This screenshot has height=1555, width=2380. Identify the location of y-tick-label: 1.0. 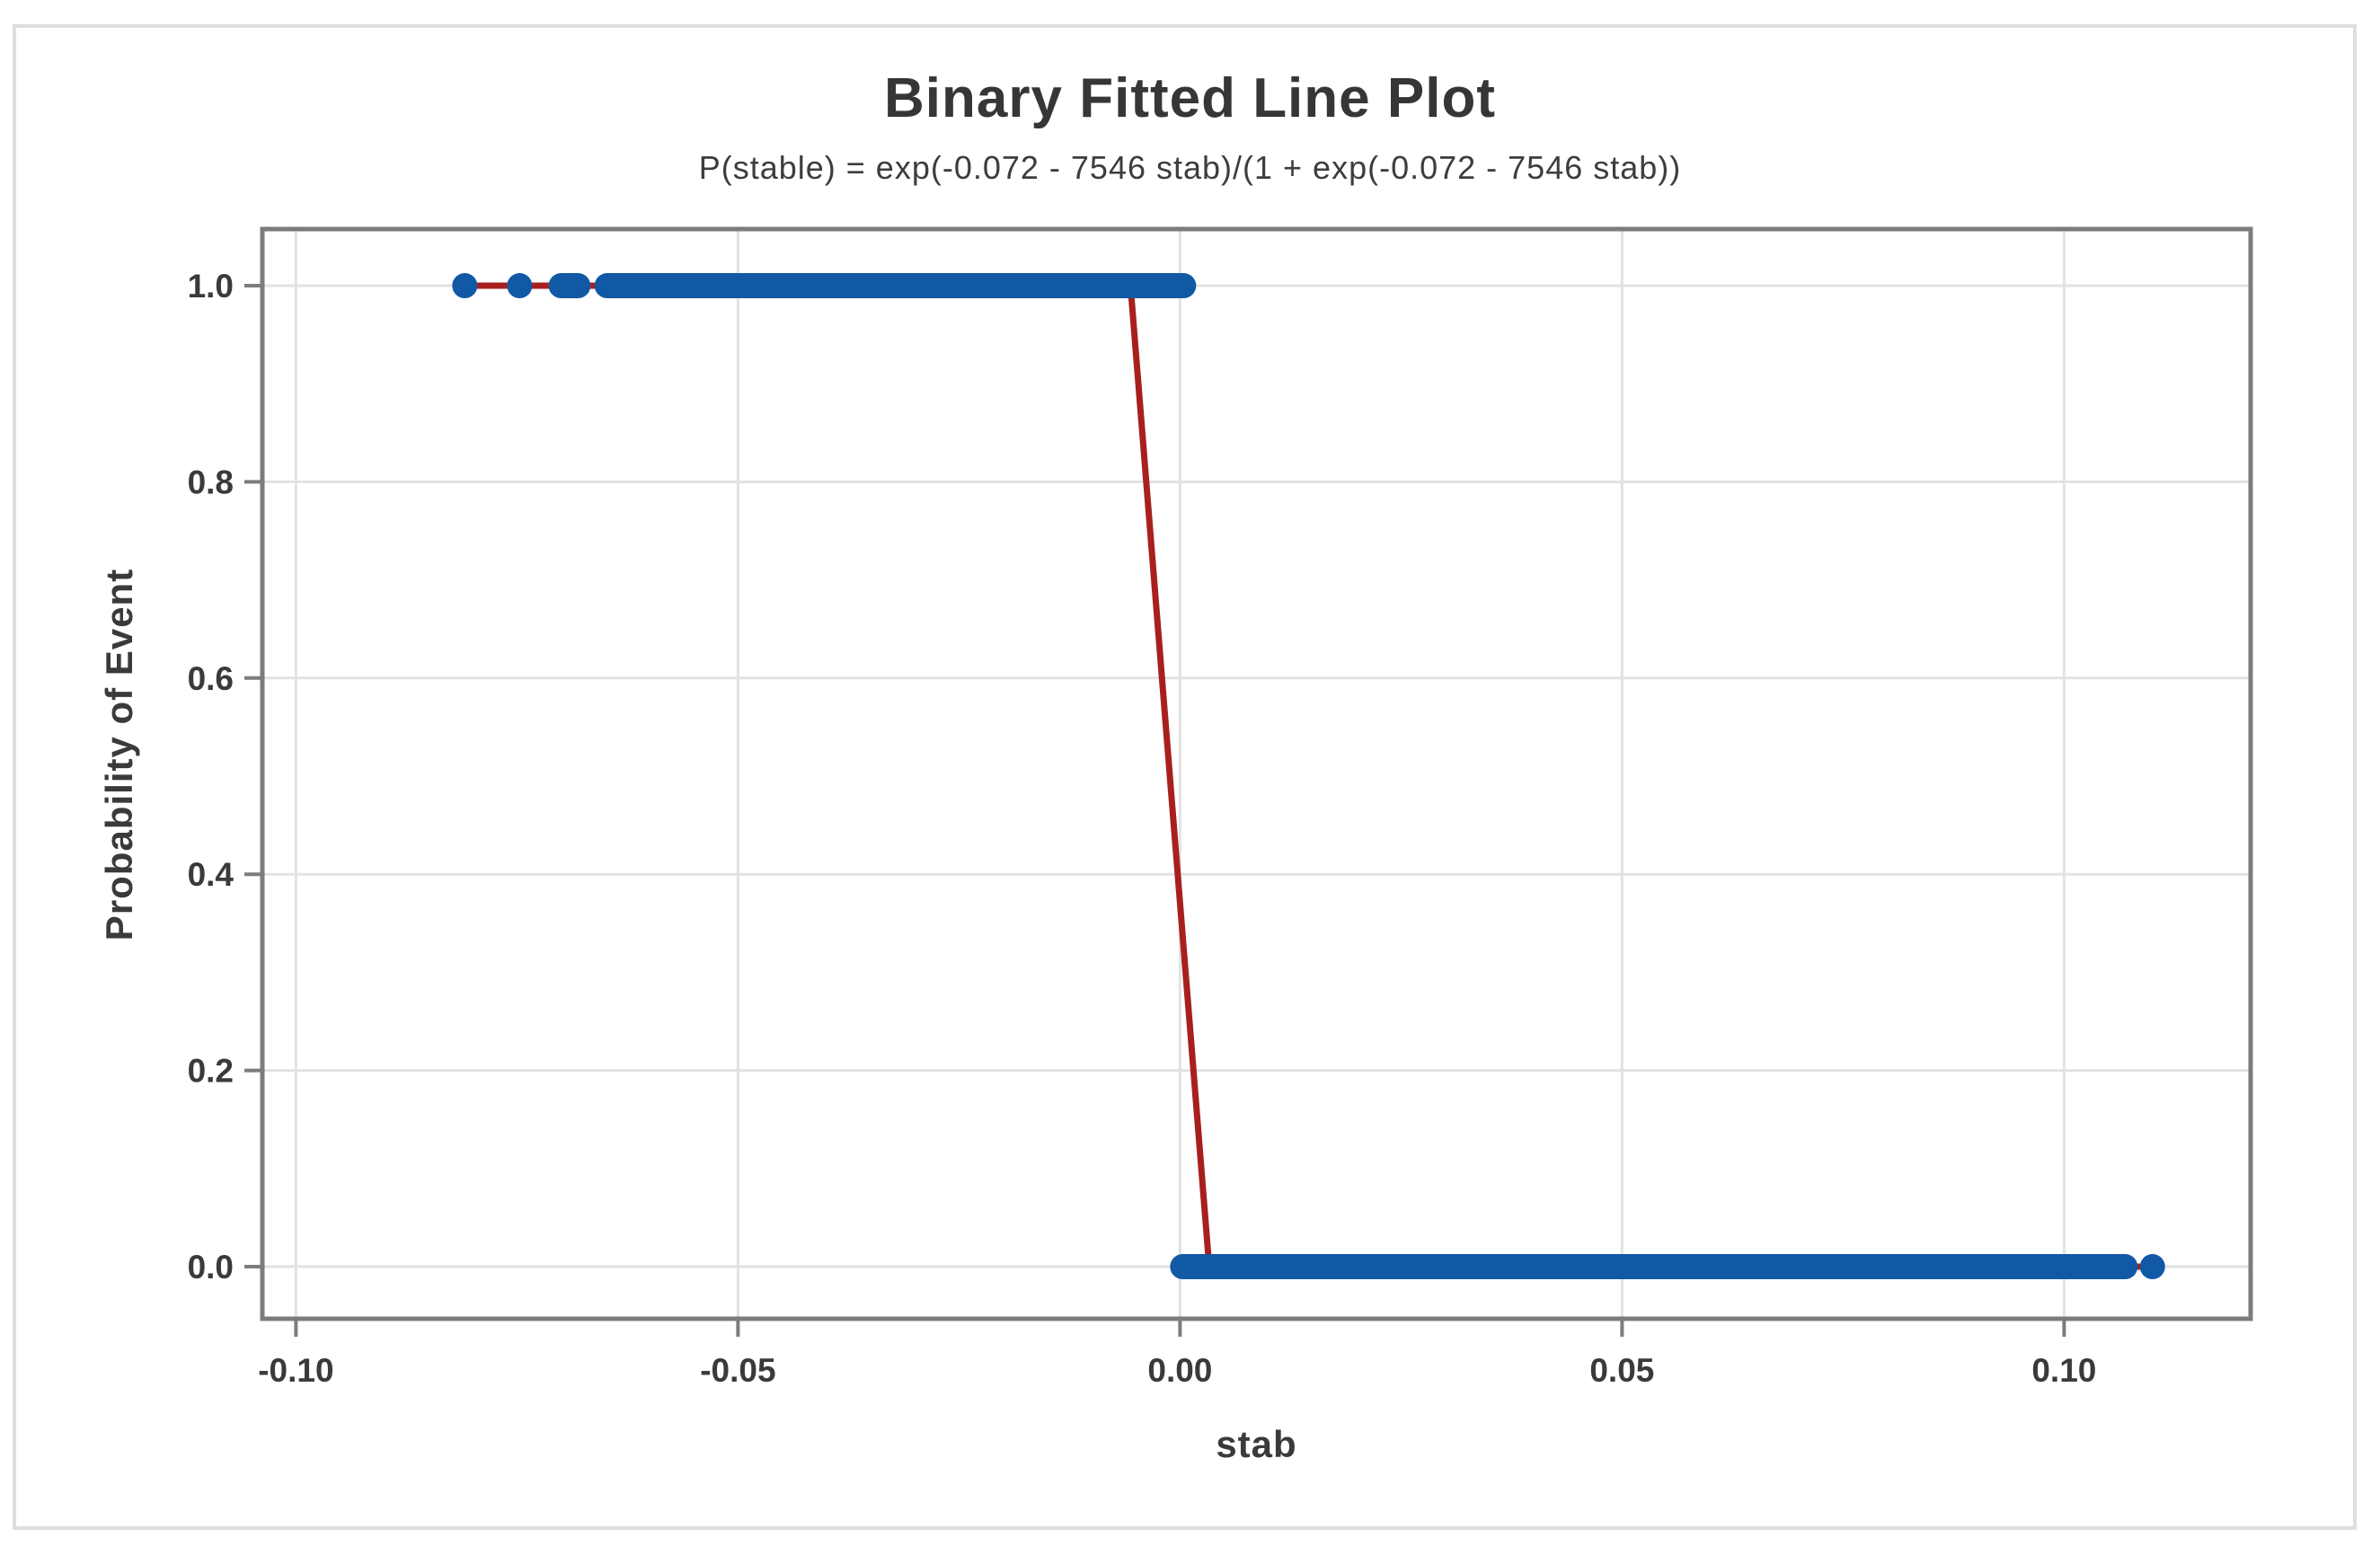
(211, 286).